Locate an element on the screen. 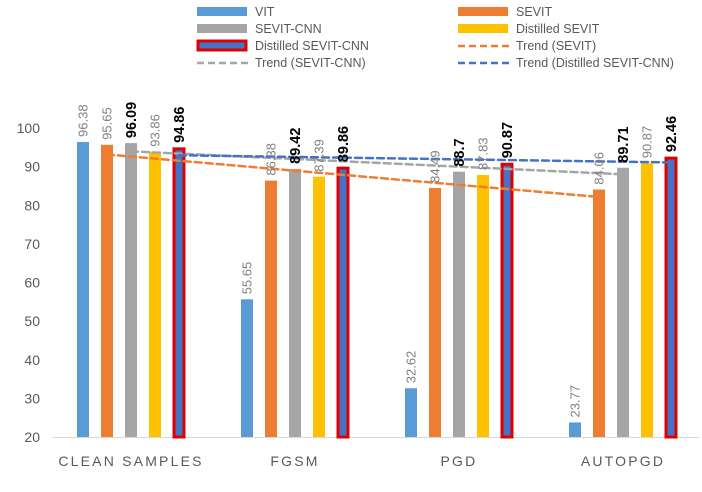 The image size is (702, 492). y-tick-label-90: 90 is located at coordinates (32, 167).